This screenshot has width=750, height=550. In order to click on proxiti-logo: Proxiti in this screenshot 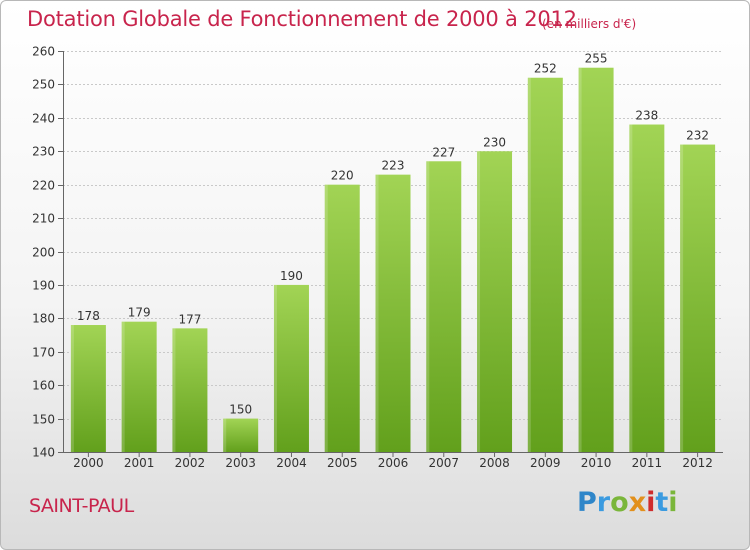, I will do `click(627, 502)`.